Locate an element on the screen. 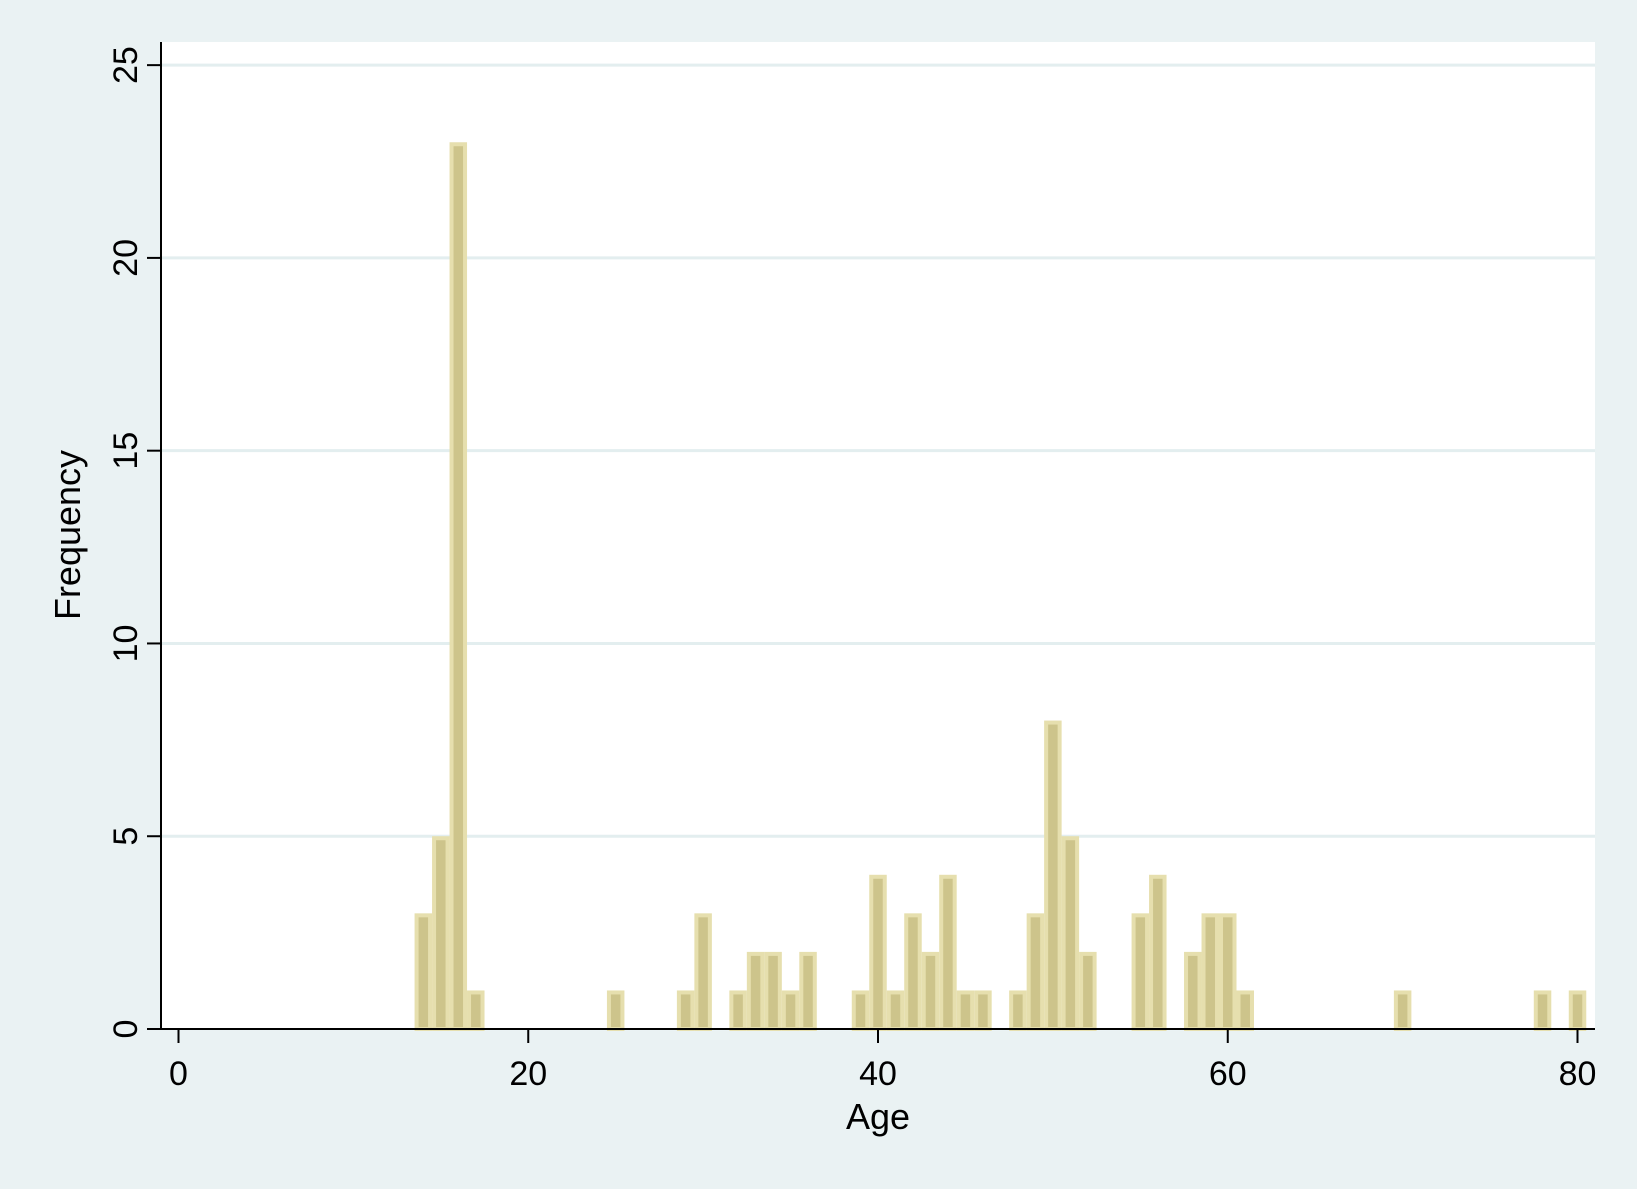  x-tick-label: 40 is located at coordinates (878, 1074).